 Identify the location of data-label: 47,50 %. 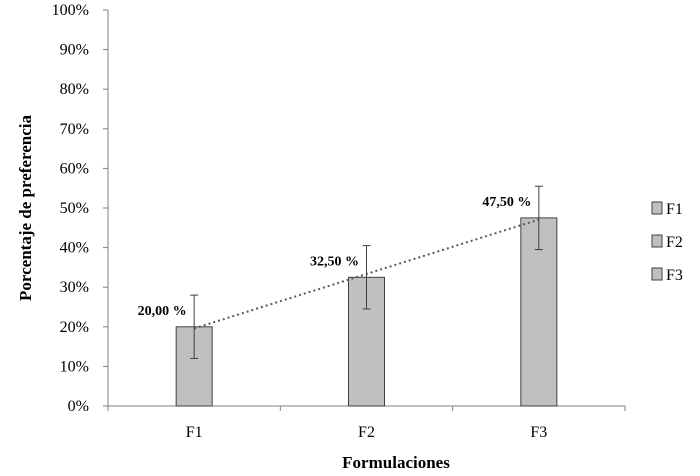
(506, 202).